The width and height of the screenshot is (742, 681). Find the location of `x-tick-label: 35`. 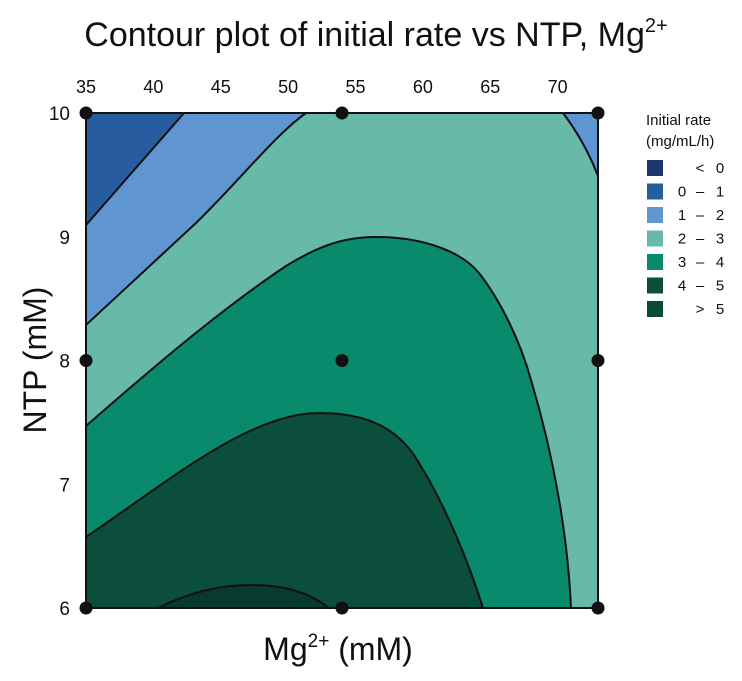

x-tick-label: 35 is located at coordinates (86, 87).